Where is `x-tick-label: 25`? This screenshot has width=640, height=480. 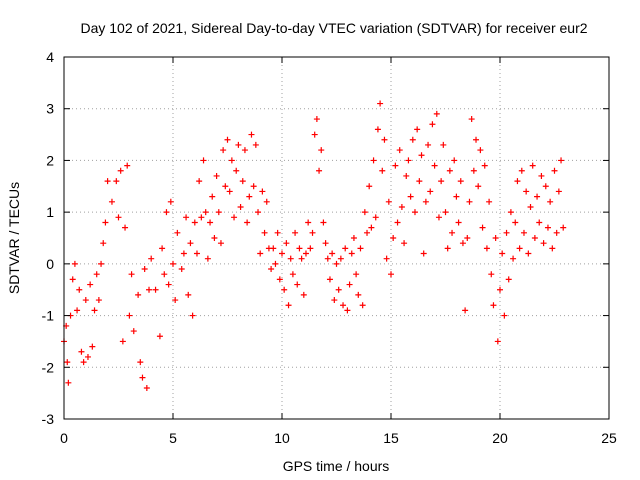
x-tick-label: 25 is located at coordinates (609, 438).